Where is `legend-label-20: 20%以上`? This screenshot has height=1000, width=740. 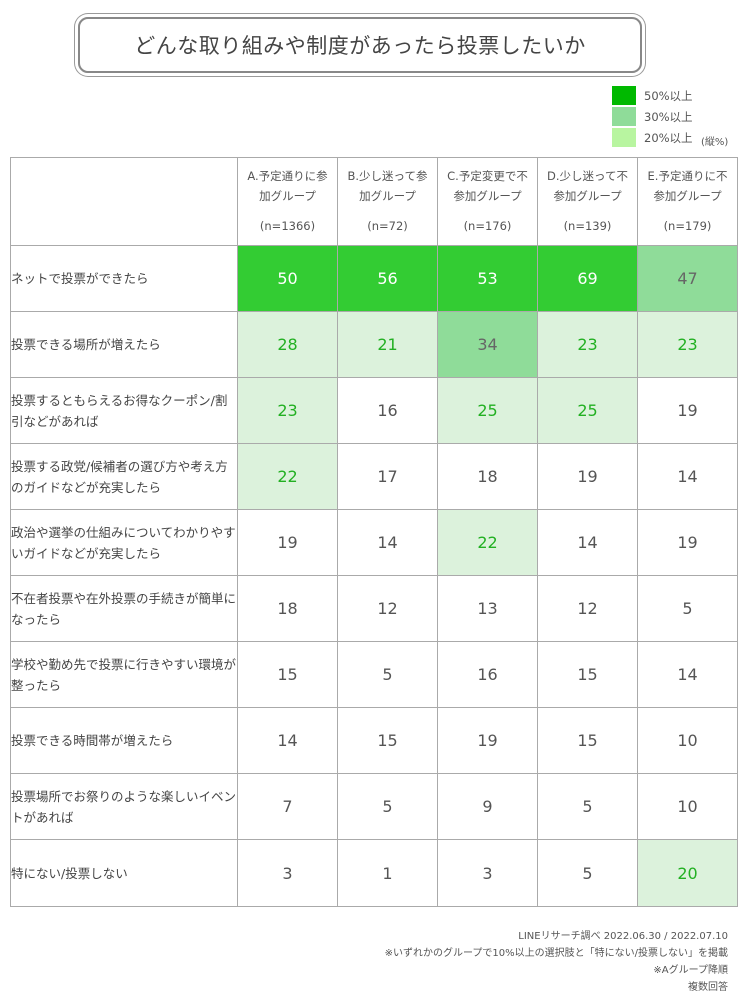 legend-label-20: 20%以上 is located at coordinates (668, 138).